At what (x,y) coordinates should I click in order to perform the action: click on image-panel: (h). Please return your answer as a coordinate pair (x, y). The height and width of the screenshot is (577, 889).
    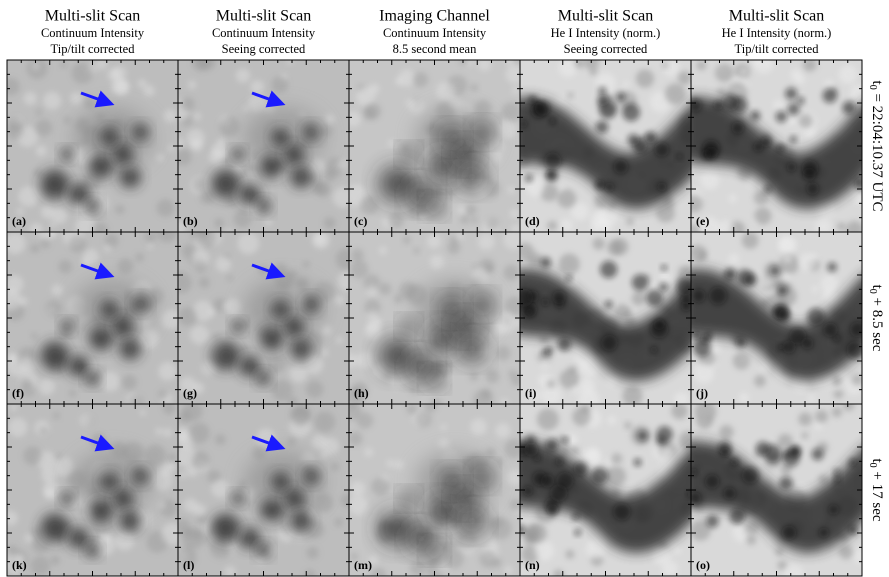
    Looking at the image, I should click on (434, 318).